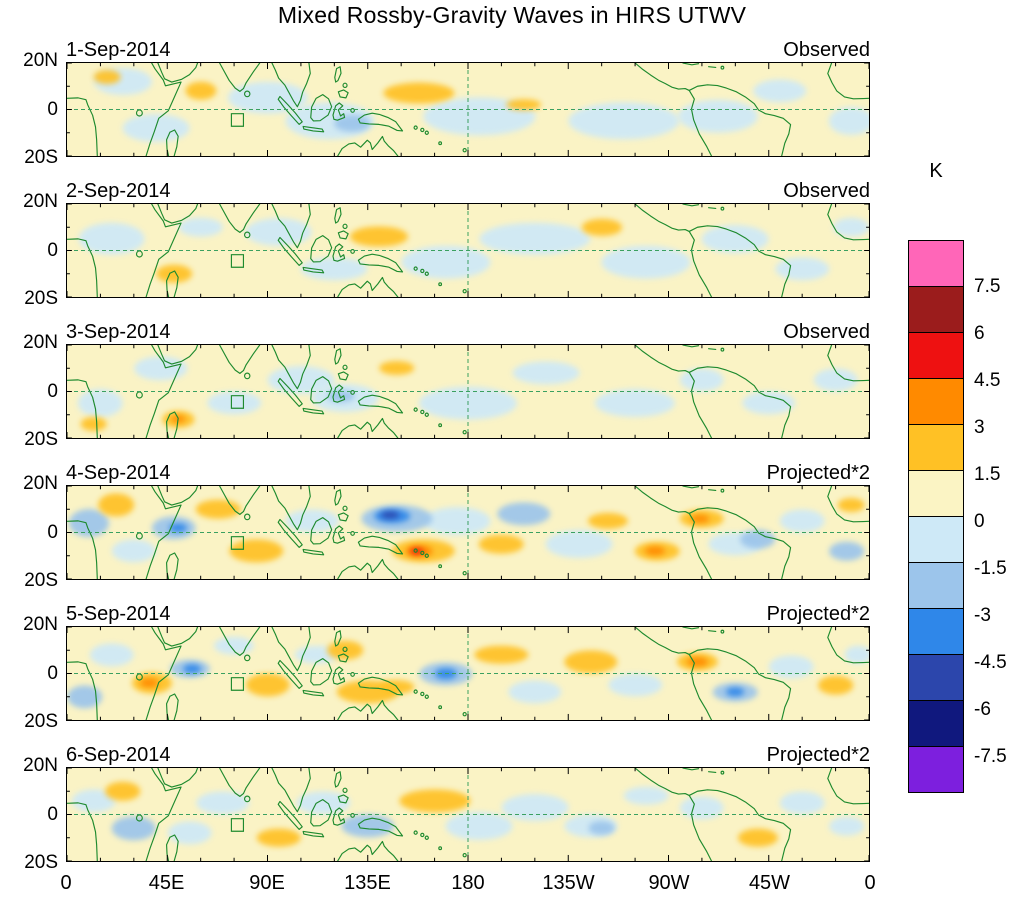 The image size is (1024, 924). I want to click on x-tick-label: 45W, so click(769, 883).